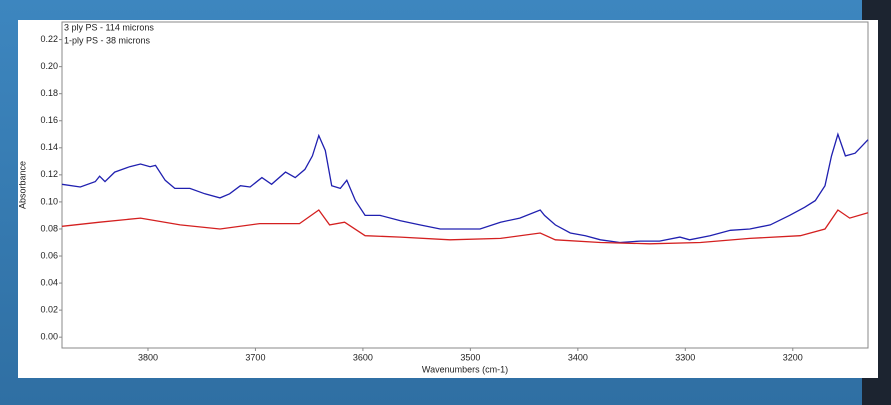  I want to click on y-tick-label: 0.14, so click(49, 147).